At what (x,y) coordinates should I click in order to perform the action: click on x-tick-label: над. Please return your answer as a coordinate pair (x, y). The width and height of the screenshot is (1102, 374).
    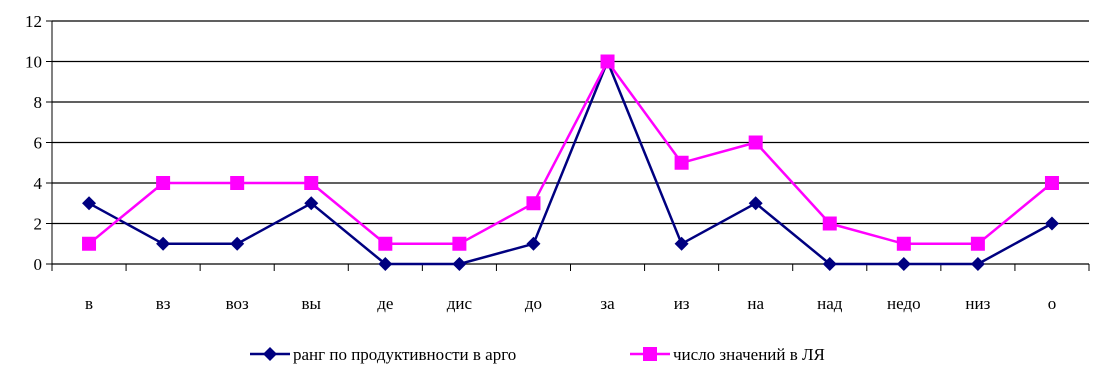
    Looking at the image, I should click on (830, 303).